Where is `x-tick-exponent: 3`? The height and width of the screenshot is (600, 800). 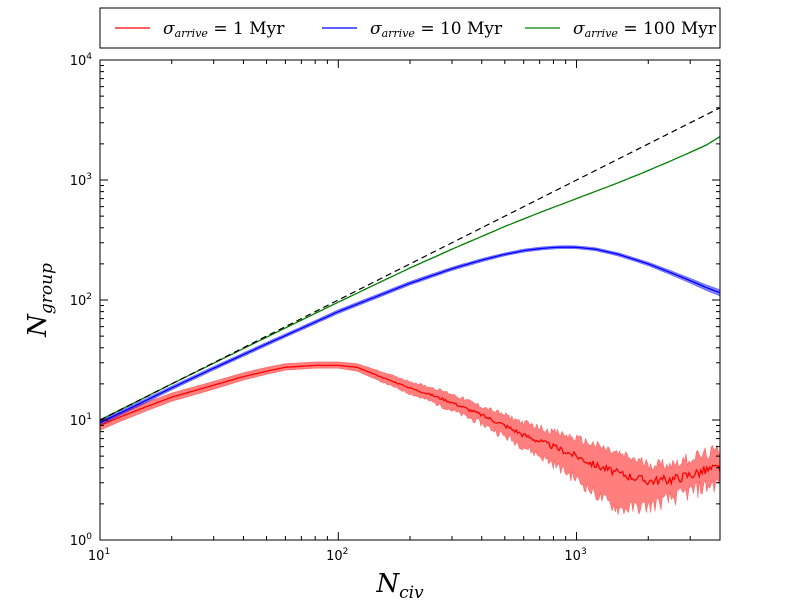 x-tick-exponent: 3 is located at coordinates (584, 552).